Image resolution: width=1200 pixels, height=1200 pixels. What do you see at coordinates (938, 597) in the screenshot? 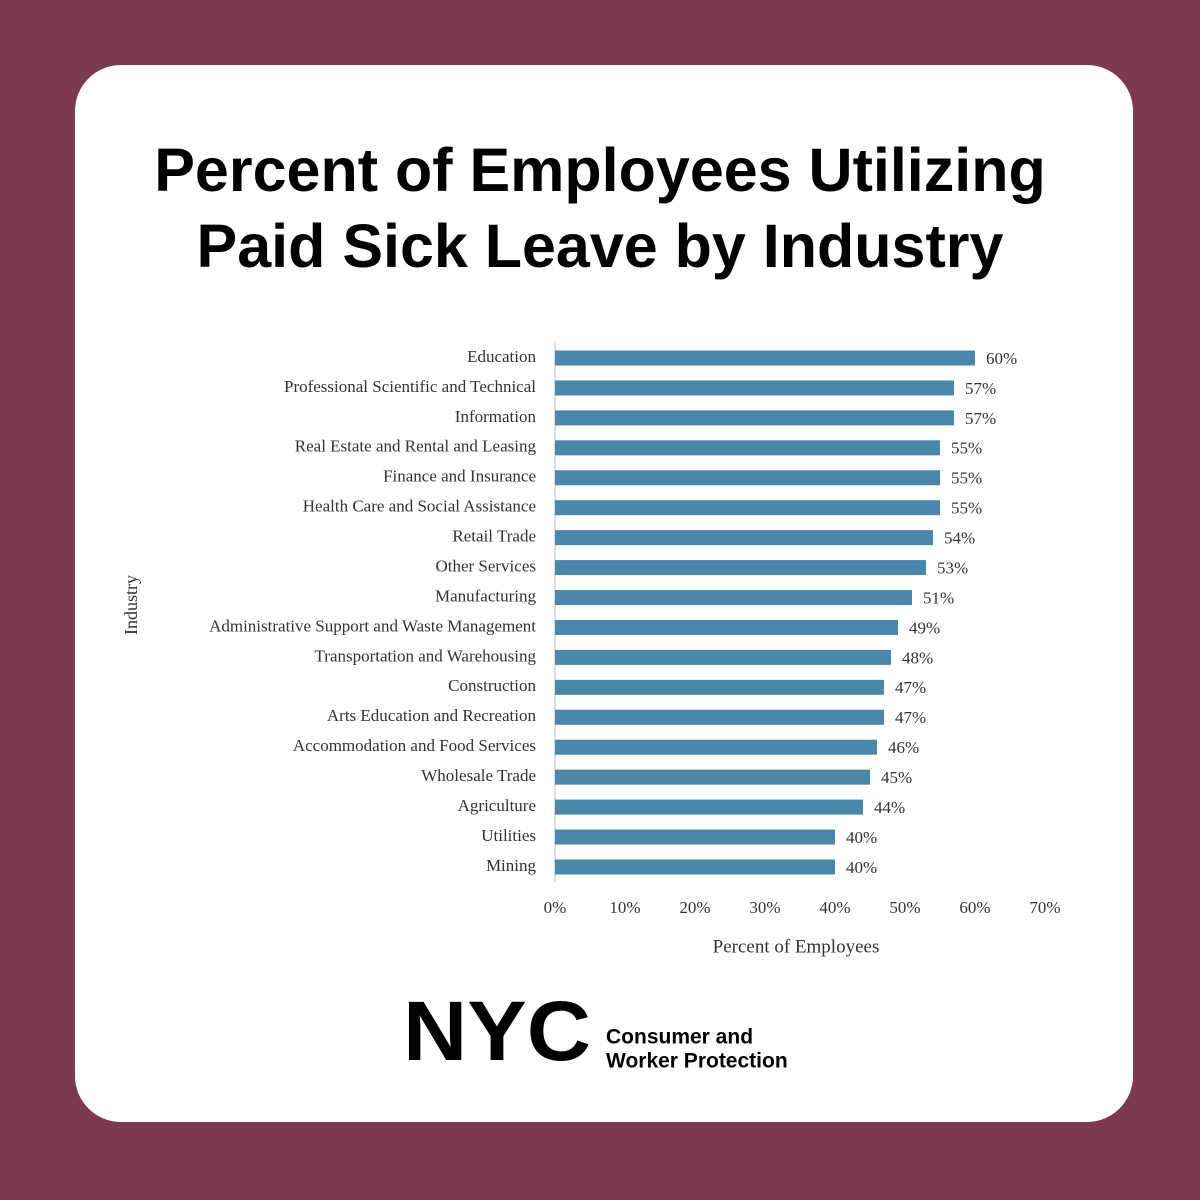
I see `data-label: 51%` at bounding box center [938, 597].